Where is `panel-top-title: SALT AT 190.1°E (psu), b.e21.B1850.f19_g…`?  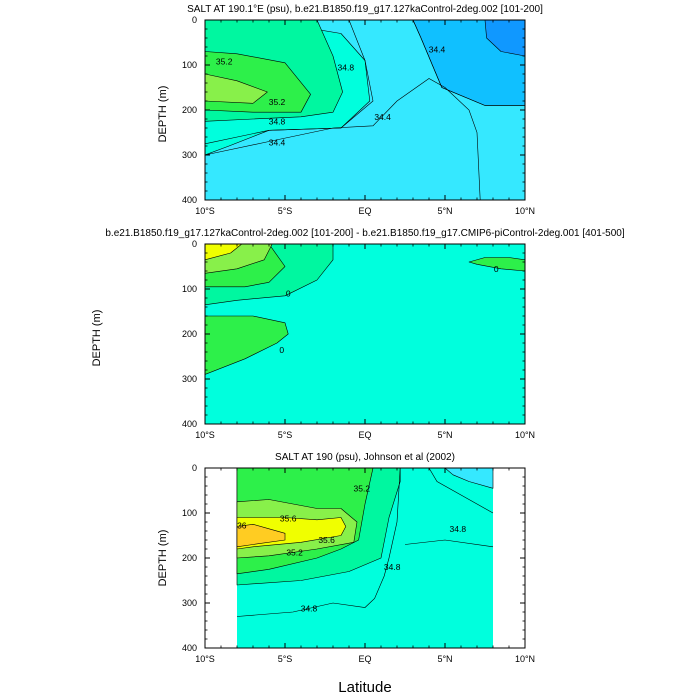 panel-top-title: SALT AT 190.1°E (psu), b.e21.B1850.f19_g… is located at coordinates (365, 9).